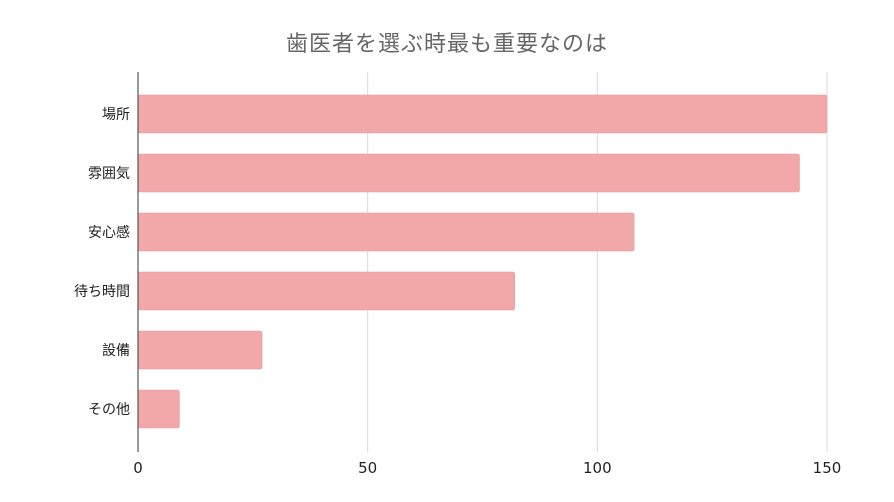  Describe the element at coordinates (109, 174) in the screenshot. I see `category-label: 雰囲気` at that location.